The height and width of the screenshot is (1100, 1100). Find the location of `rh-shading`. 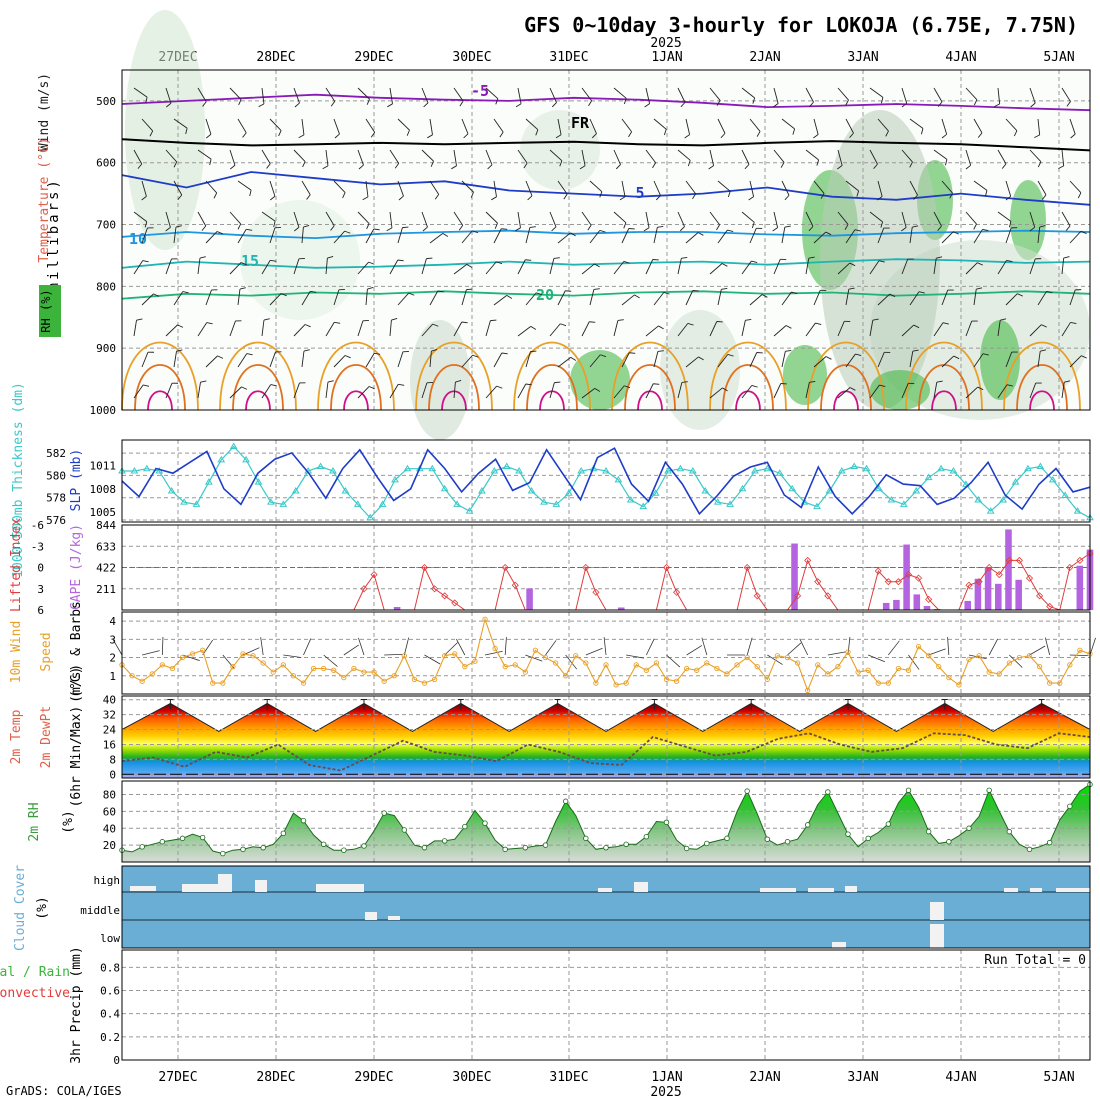

rh-shading is located at coordinates (1000, 360).